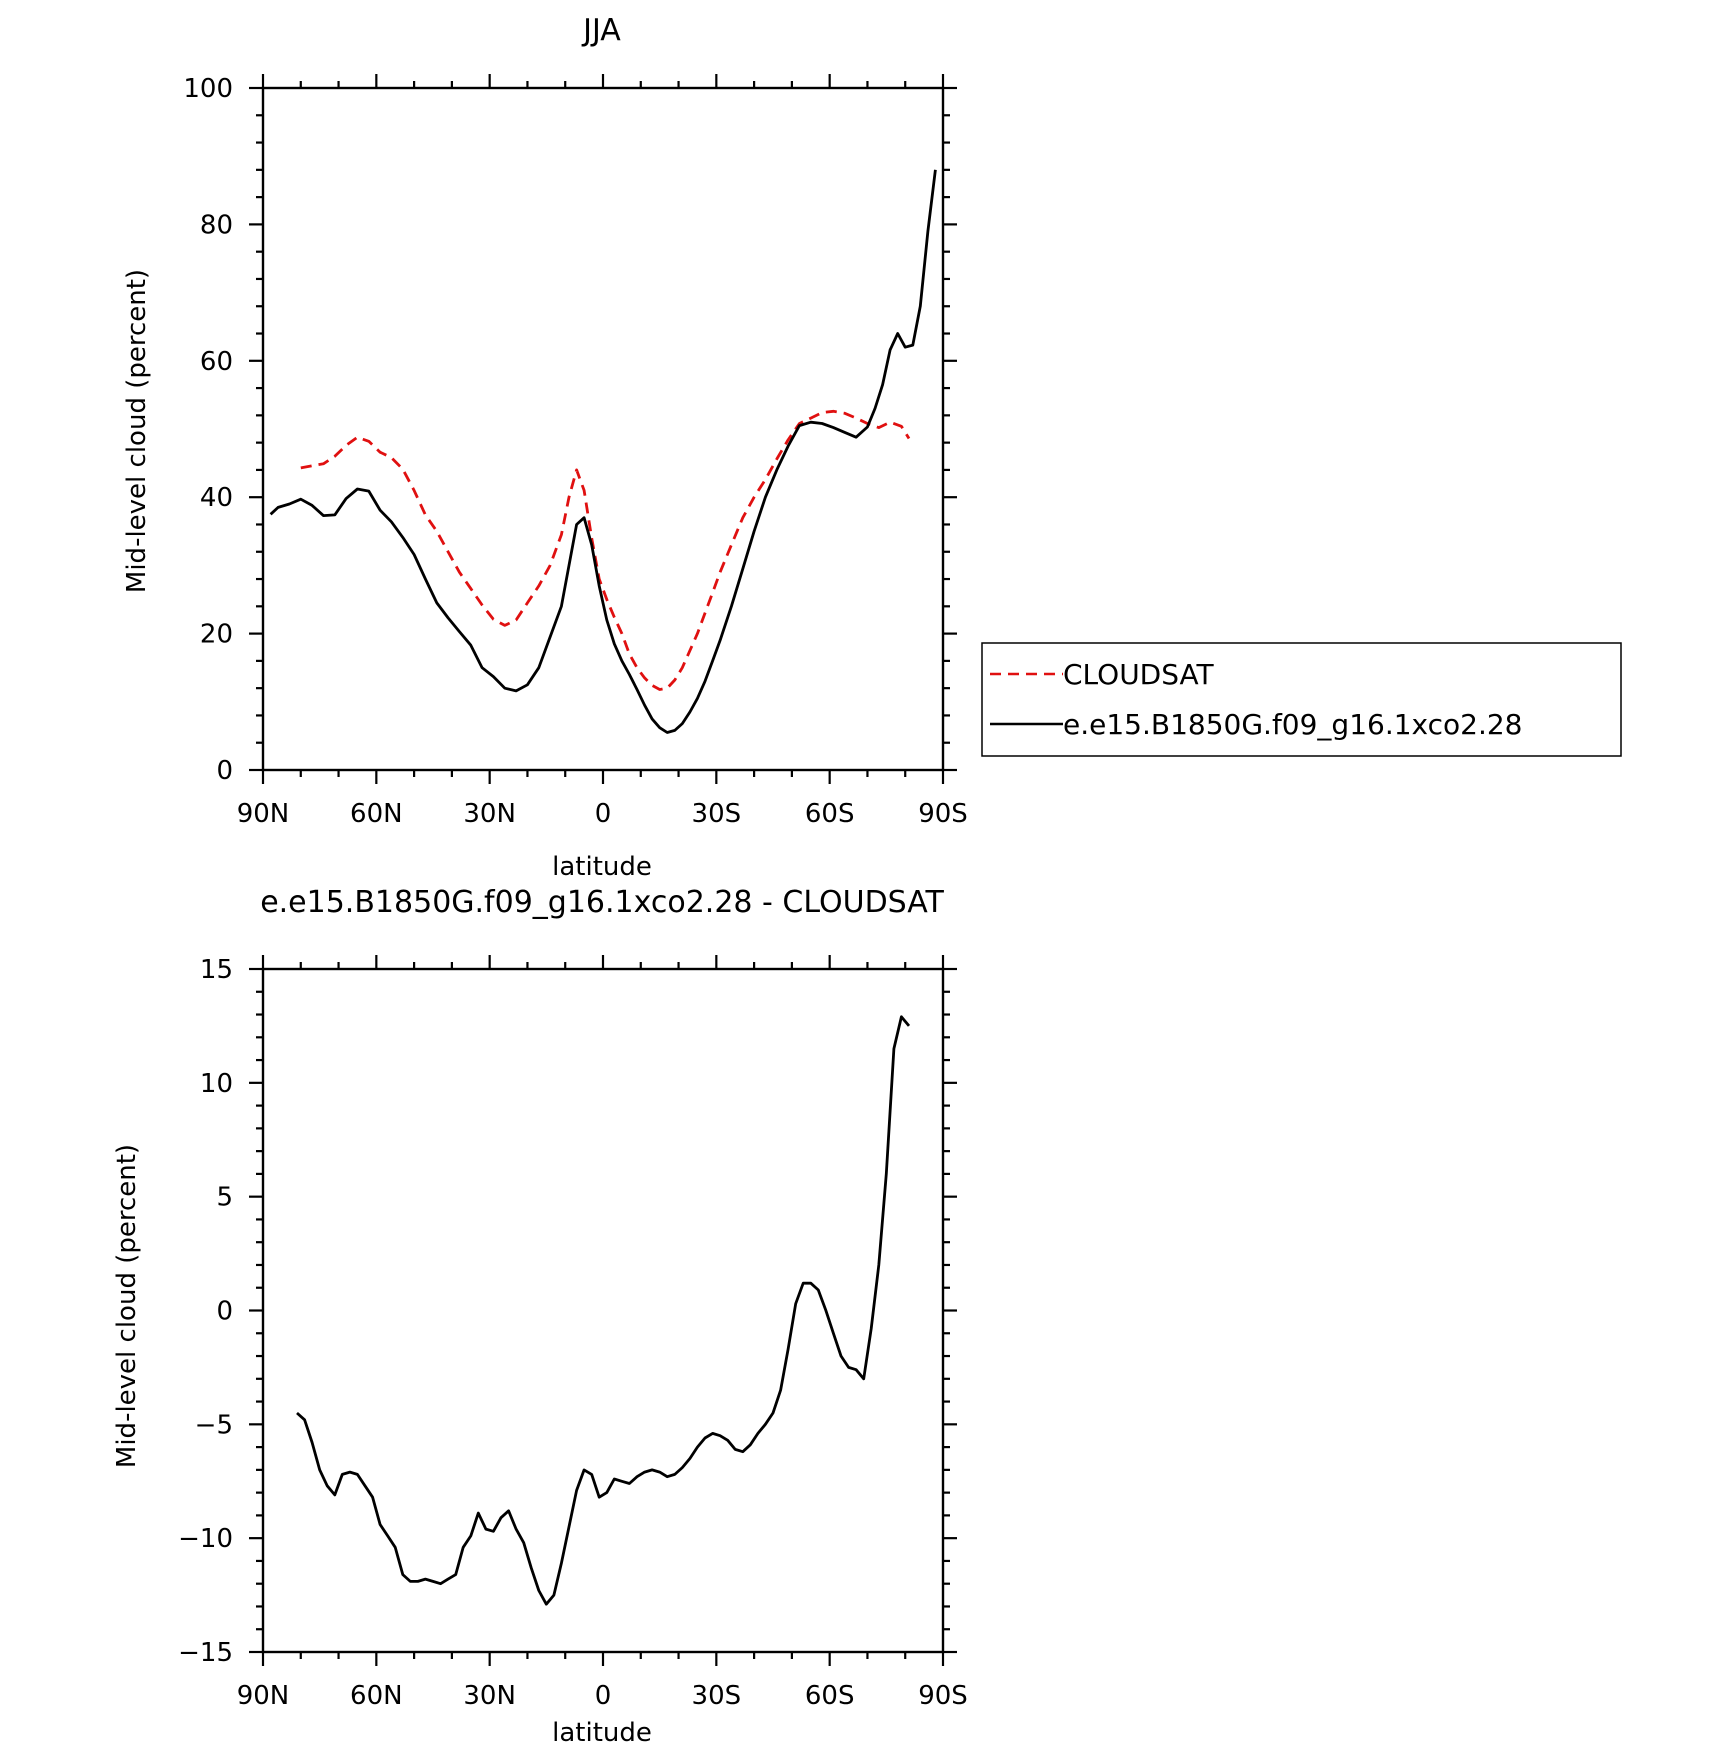  What do you see at coordinates (1293, 724) in the screenshot?
I see `legend-entry-model: e.e15.B1850G.f09_g16.1xco2.28` at bounding box center [1293, 724].